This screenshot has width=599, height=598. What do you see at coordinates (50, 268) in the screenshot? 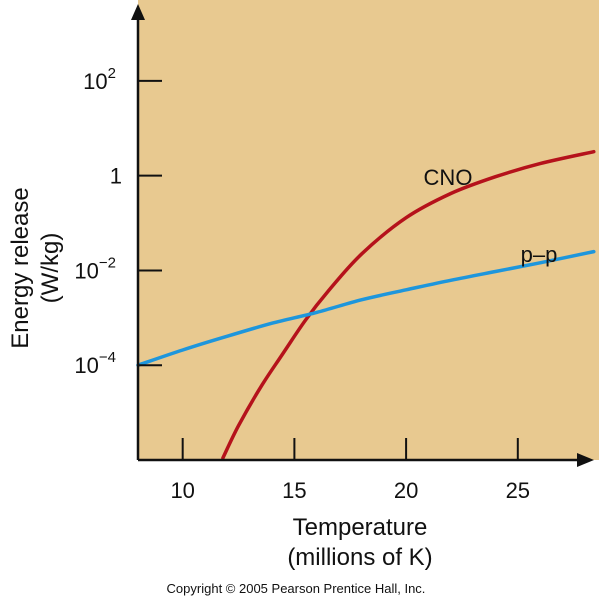
I see `y-axis-title-line2: (W/kg)` at bounding box center [50, 268].